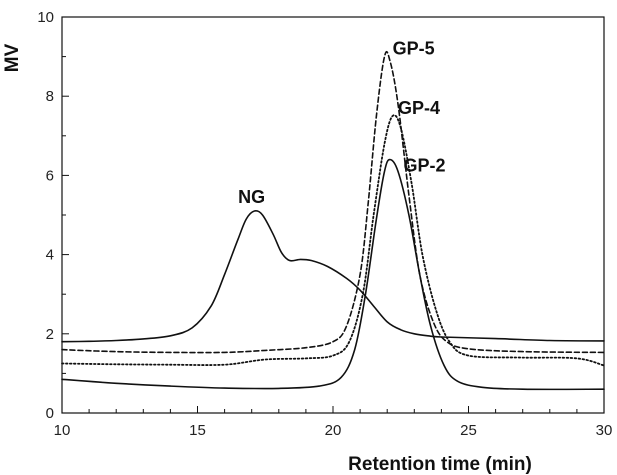 The width and height of the screenshot is (617, 475). I want to click on y-tick-label: 0, so click(50, 413).